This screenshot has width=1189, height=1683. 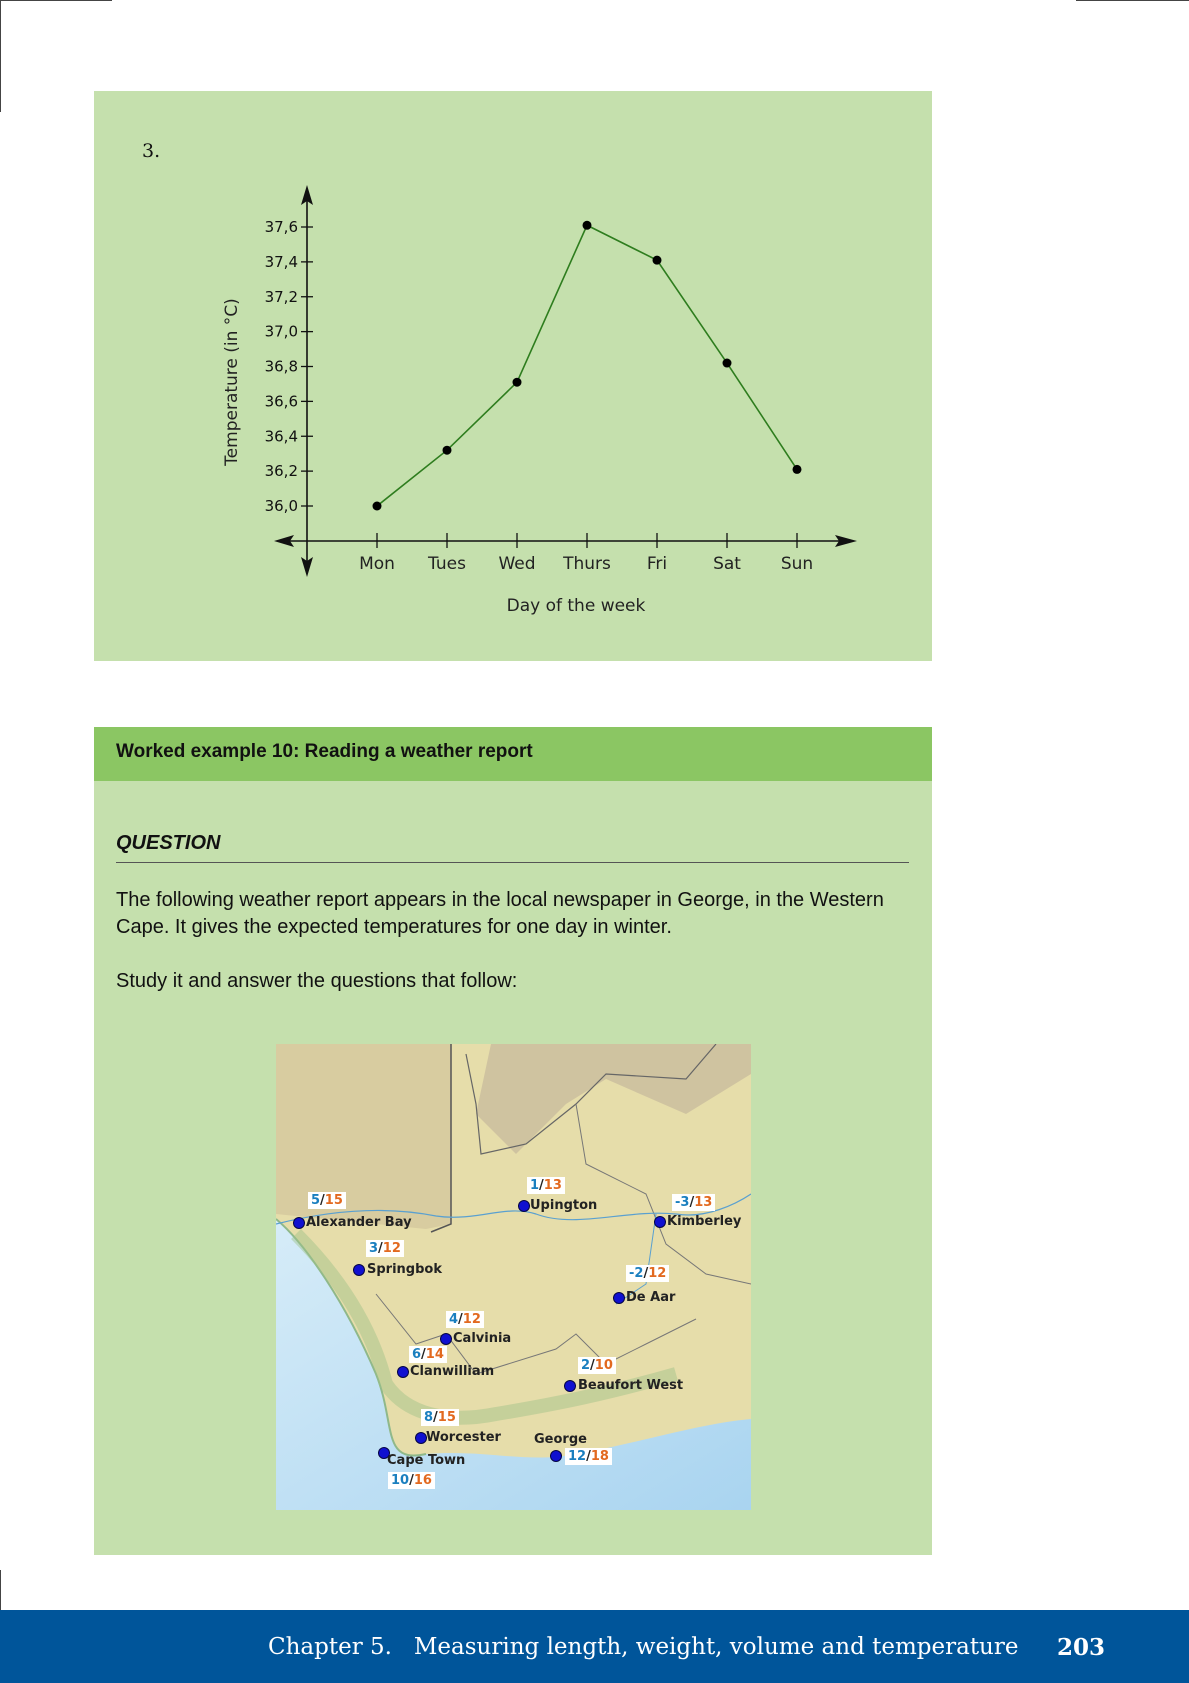 I want to click on temperature-series-line, so click(x=587, y=365).